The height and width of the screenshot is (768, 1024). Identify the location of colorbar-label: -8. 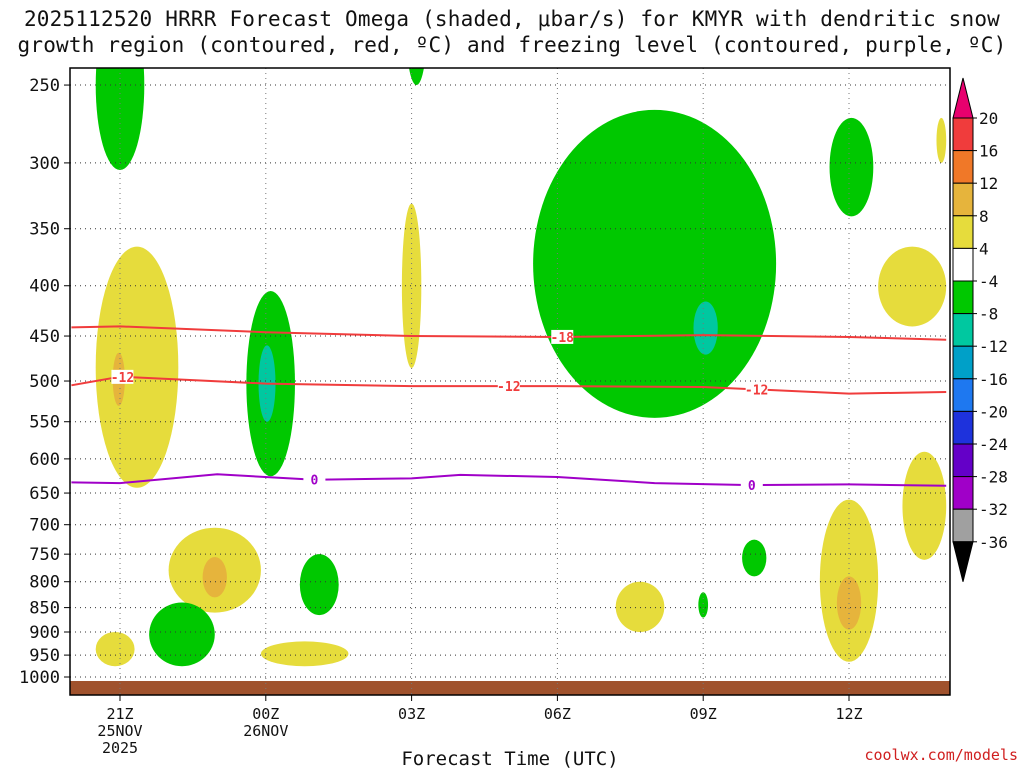
(988, 314).